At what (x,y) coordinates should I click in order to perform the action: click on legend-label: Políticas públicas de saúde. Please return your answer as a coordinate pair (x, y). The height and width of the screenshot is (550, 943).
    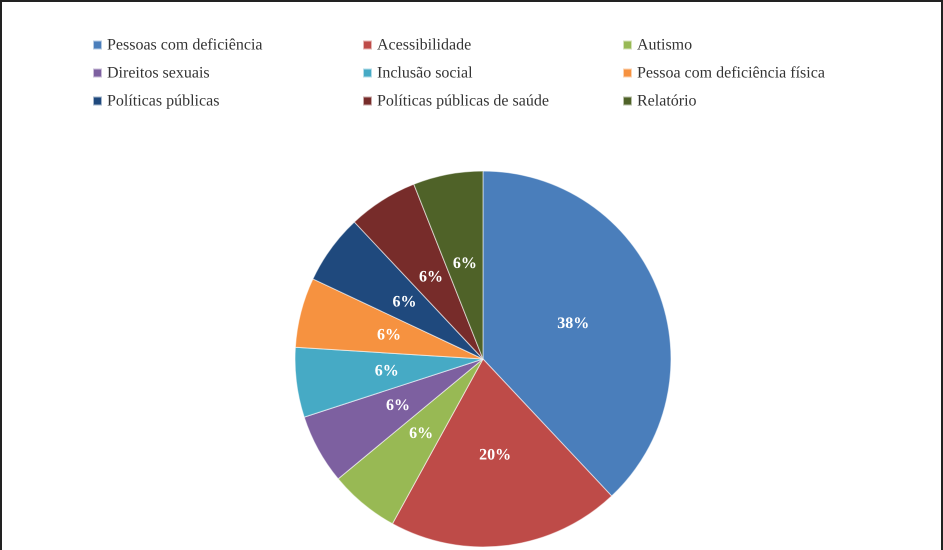
    Looking at the image, I should click on (463, 101).